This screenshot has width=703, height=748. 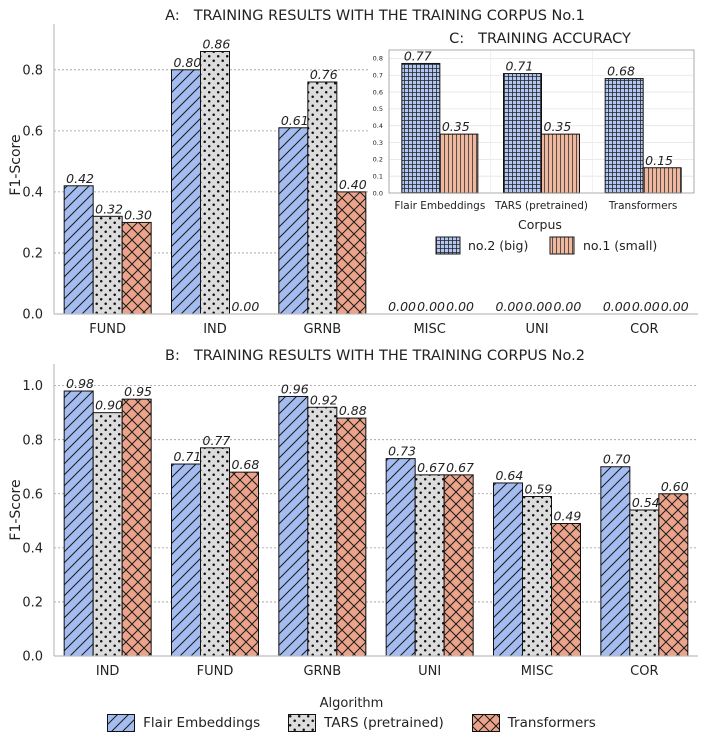 I want to click on value-label: 0.42, so click(x=80, y=178).